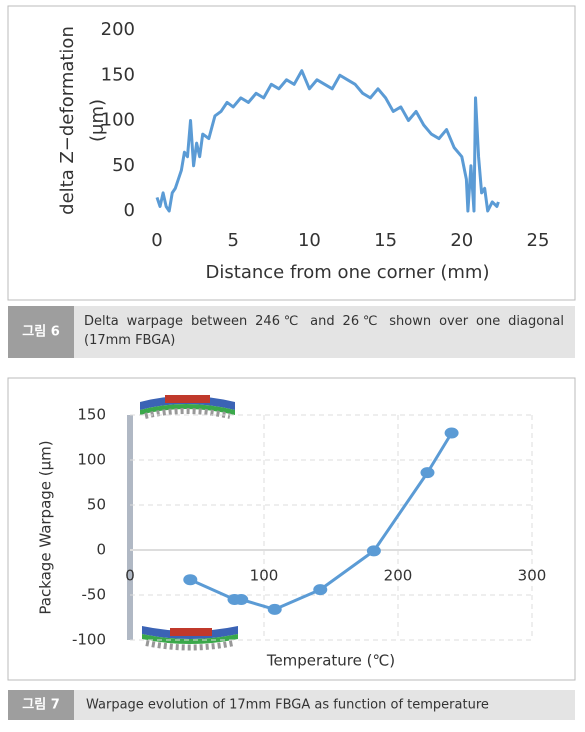 The width and height of the screenshot is (585, 732). Describe the element at coordinates (187, 407) in the screenshot. I see `package-icon-warped-up` at that location.